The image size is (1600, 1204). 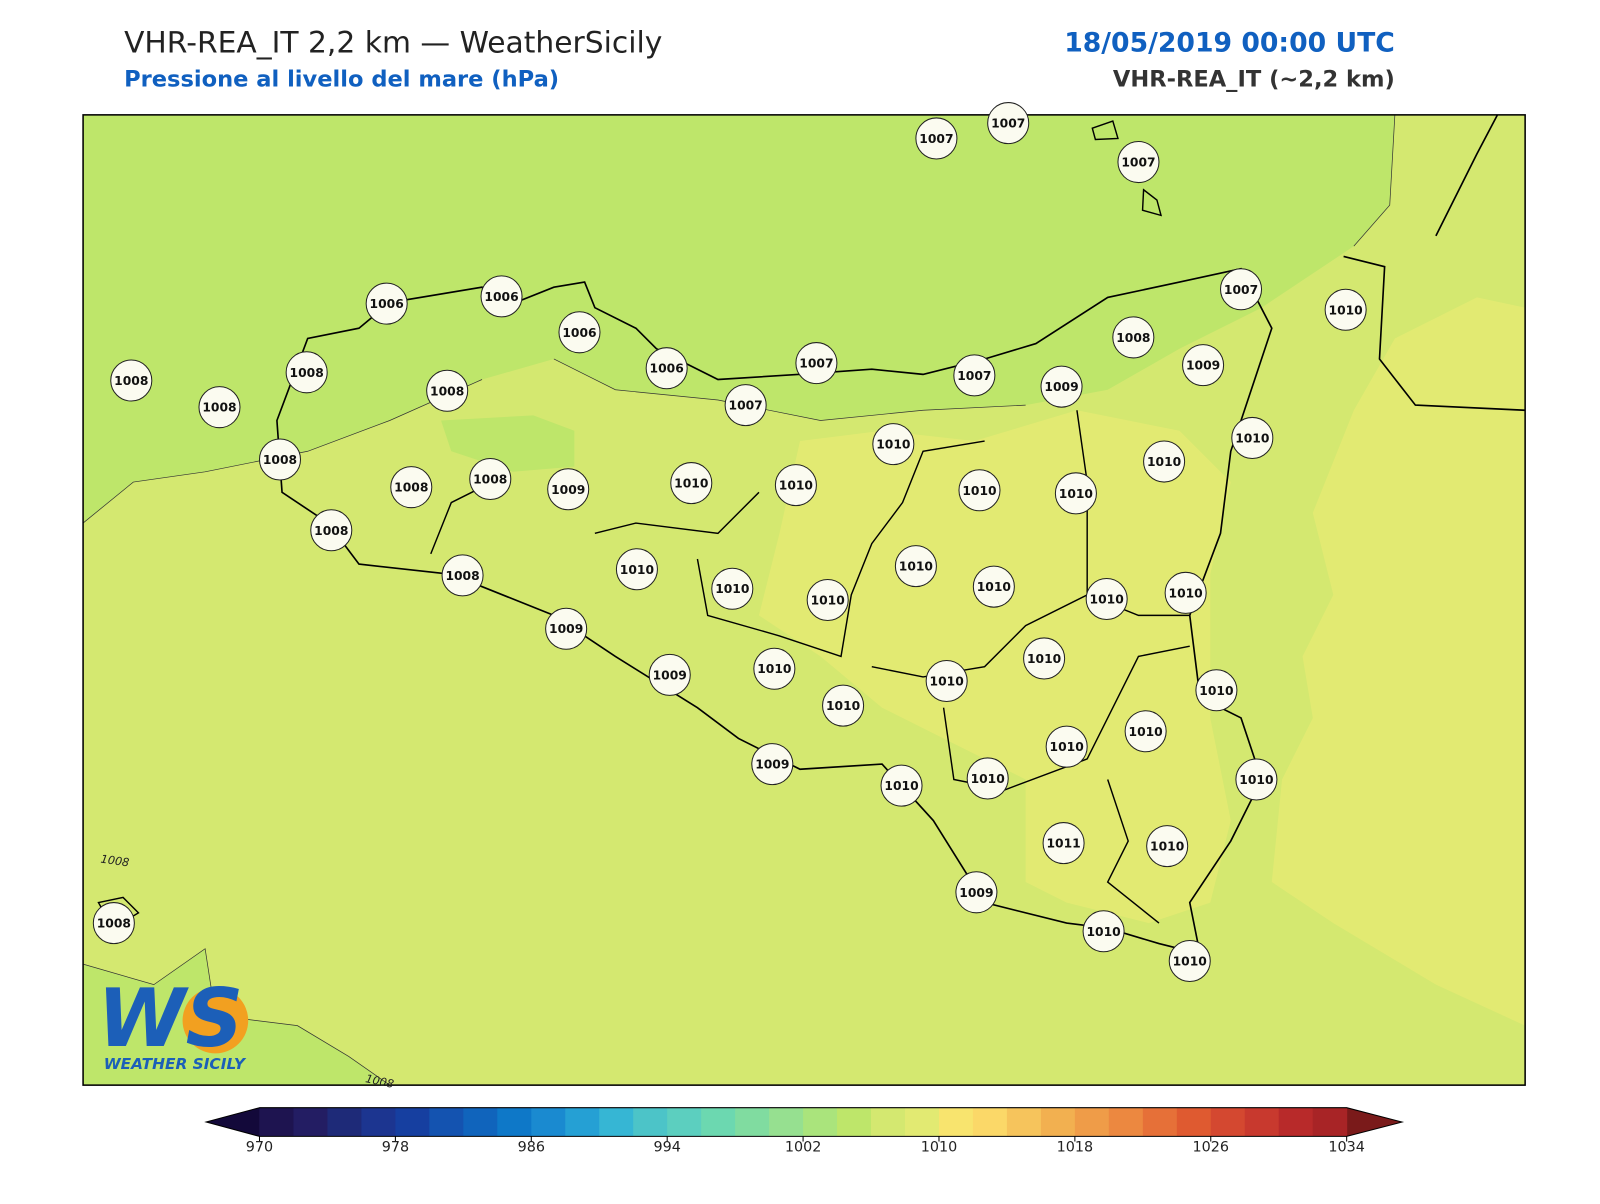 I want to click on station: 1007, so click(x=1241, y=289).